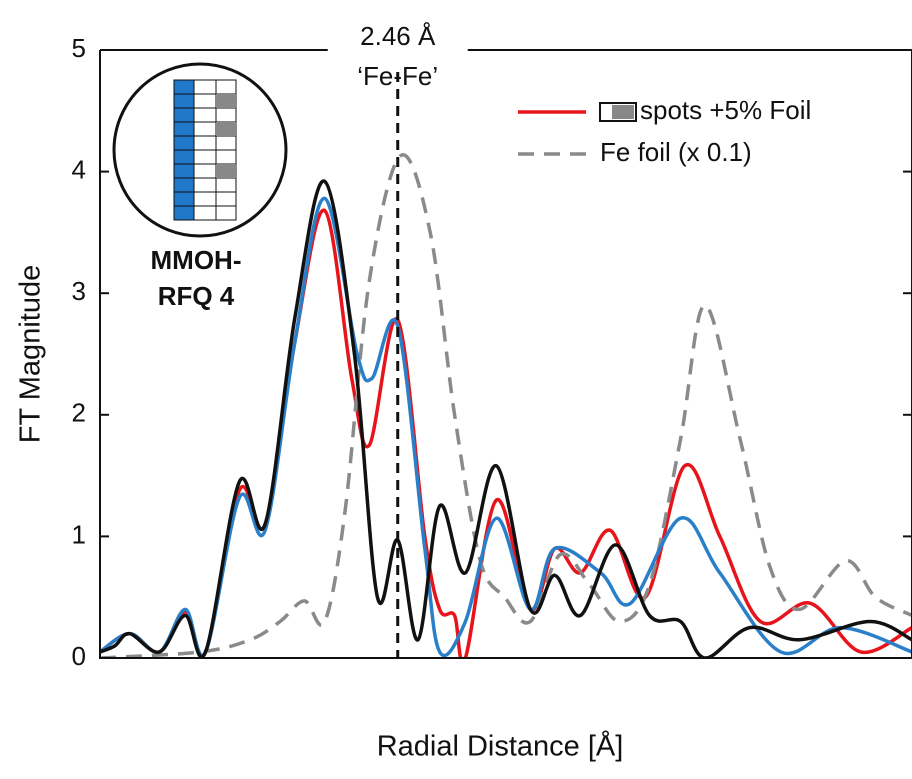  I want to click on x-axis-label: Radial Distance [Å], so click(500, 746).